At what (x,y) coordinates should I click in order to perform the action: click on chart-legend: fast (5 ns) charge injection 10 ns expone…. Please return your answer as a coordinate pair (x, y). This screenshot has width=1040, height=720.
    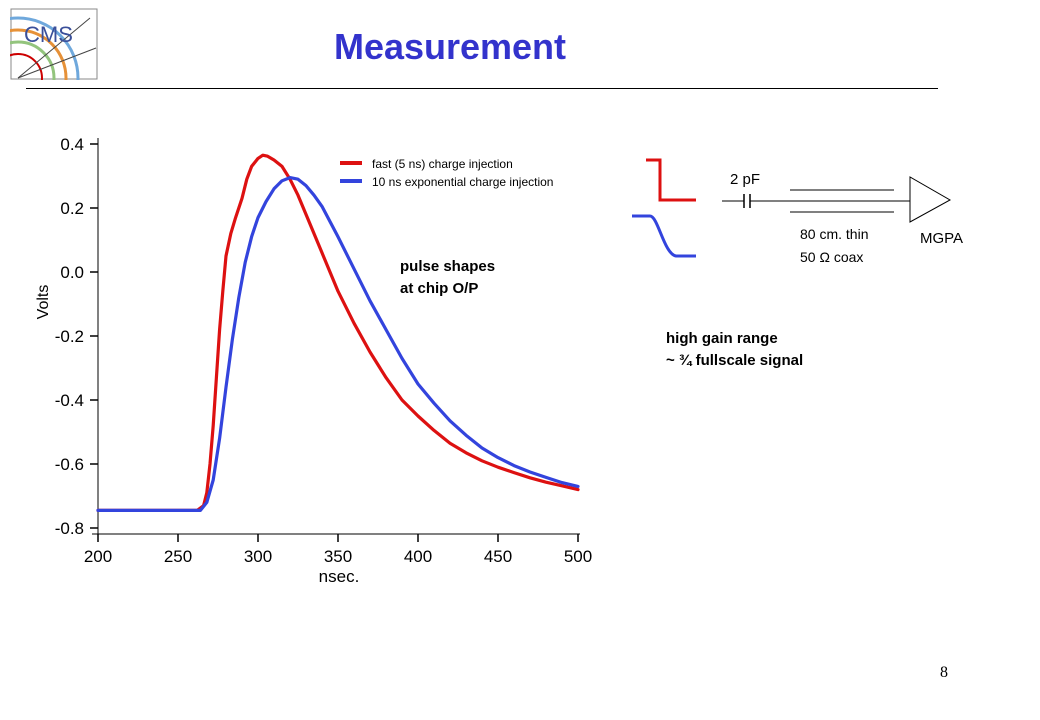
    Looking at the image, I should click on (446, 173).